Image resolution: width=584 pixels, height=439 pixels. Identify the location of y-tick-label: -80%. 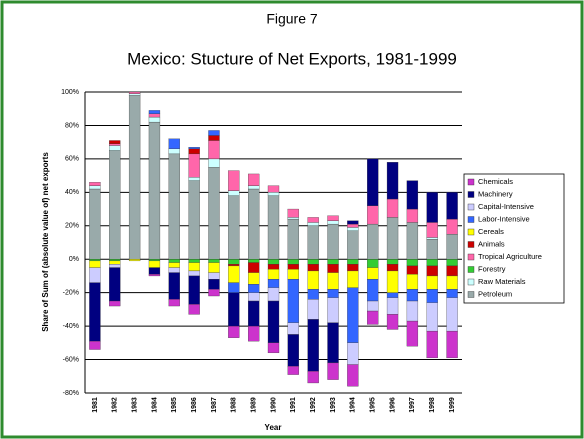
(71, 393).